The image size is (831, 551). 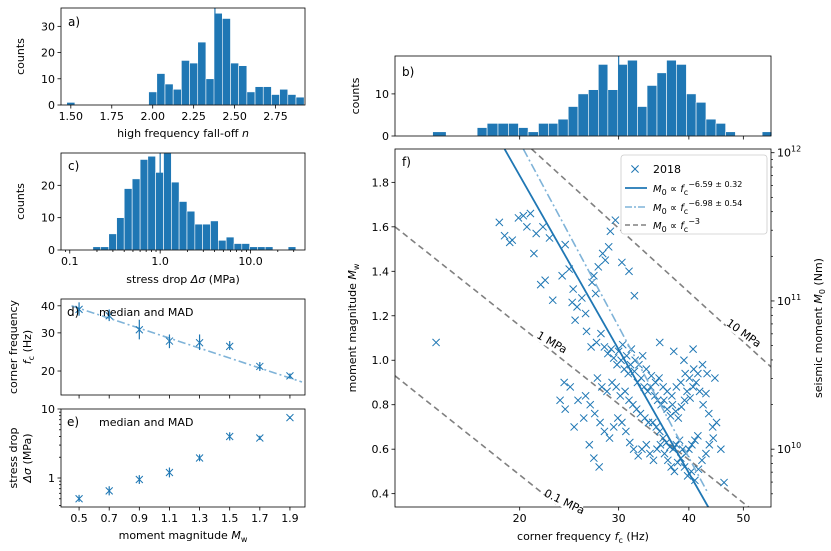 What do you see at coordinates (574, 426) in the screenshot?
I see `panel-f-point-168-b` at bounding box center [574, 426].